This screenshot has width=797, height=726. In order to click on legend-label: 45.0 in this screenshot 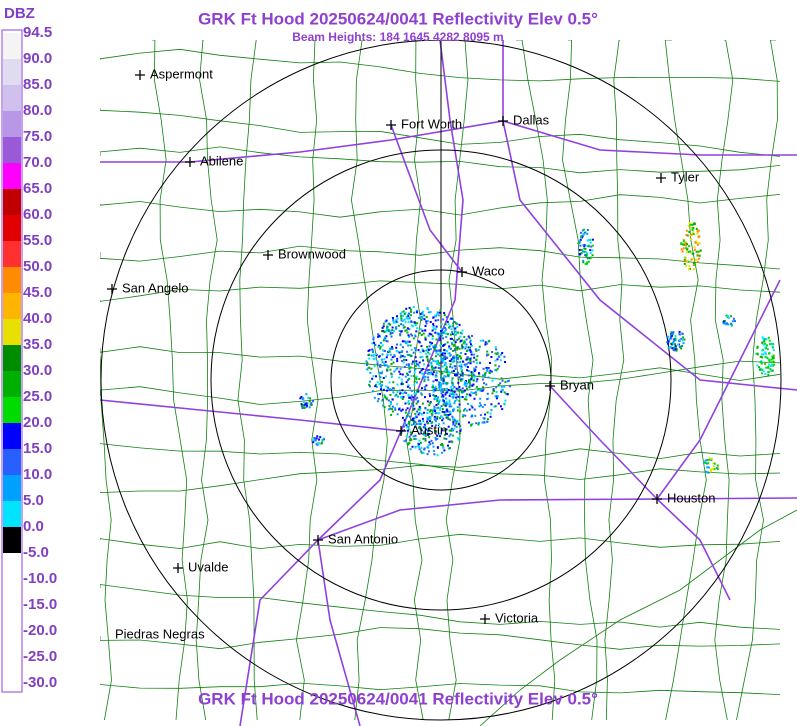, I will do `click(37, 292)`.